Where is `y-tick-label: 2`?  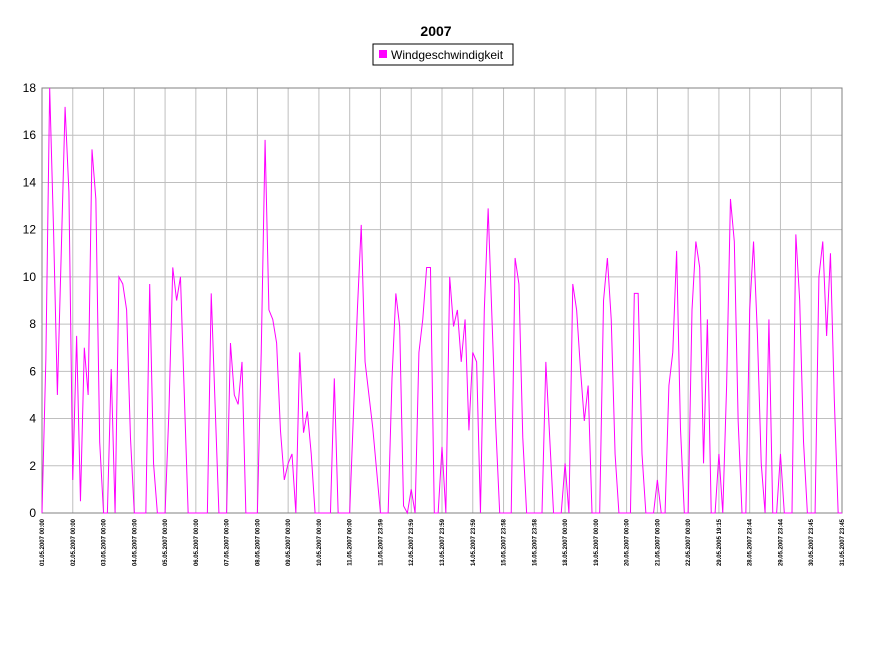
y-tick-label: 2 is located at coordinates (32, 466).